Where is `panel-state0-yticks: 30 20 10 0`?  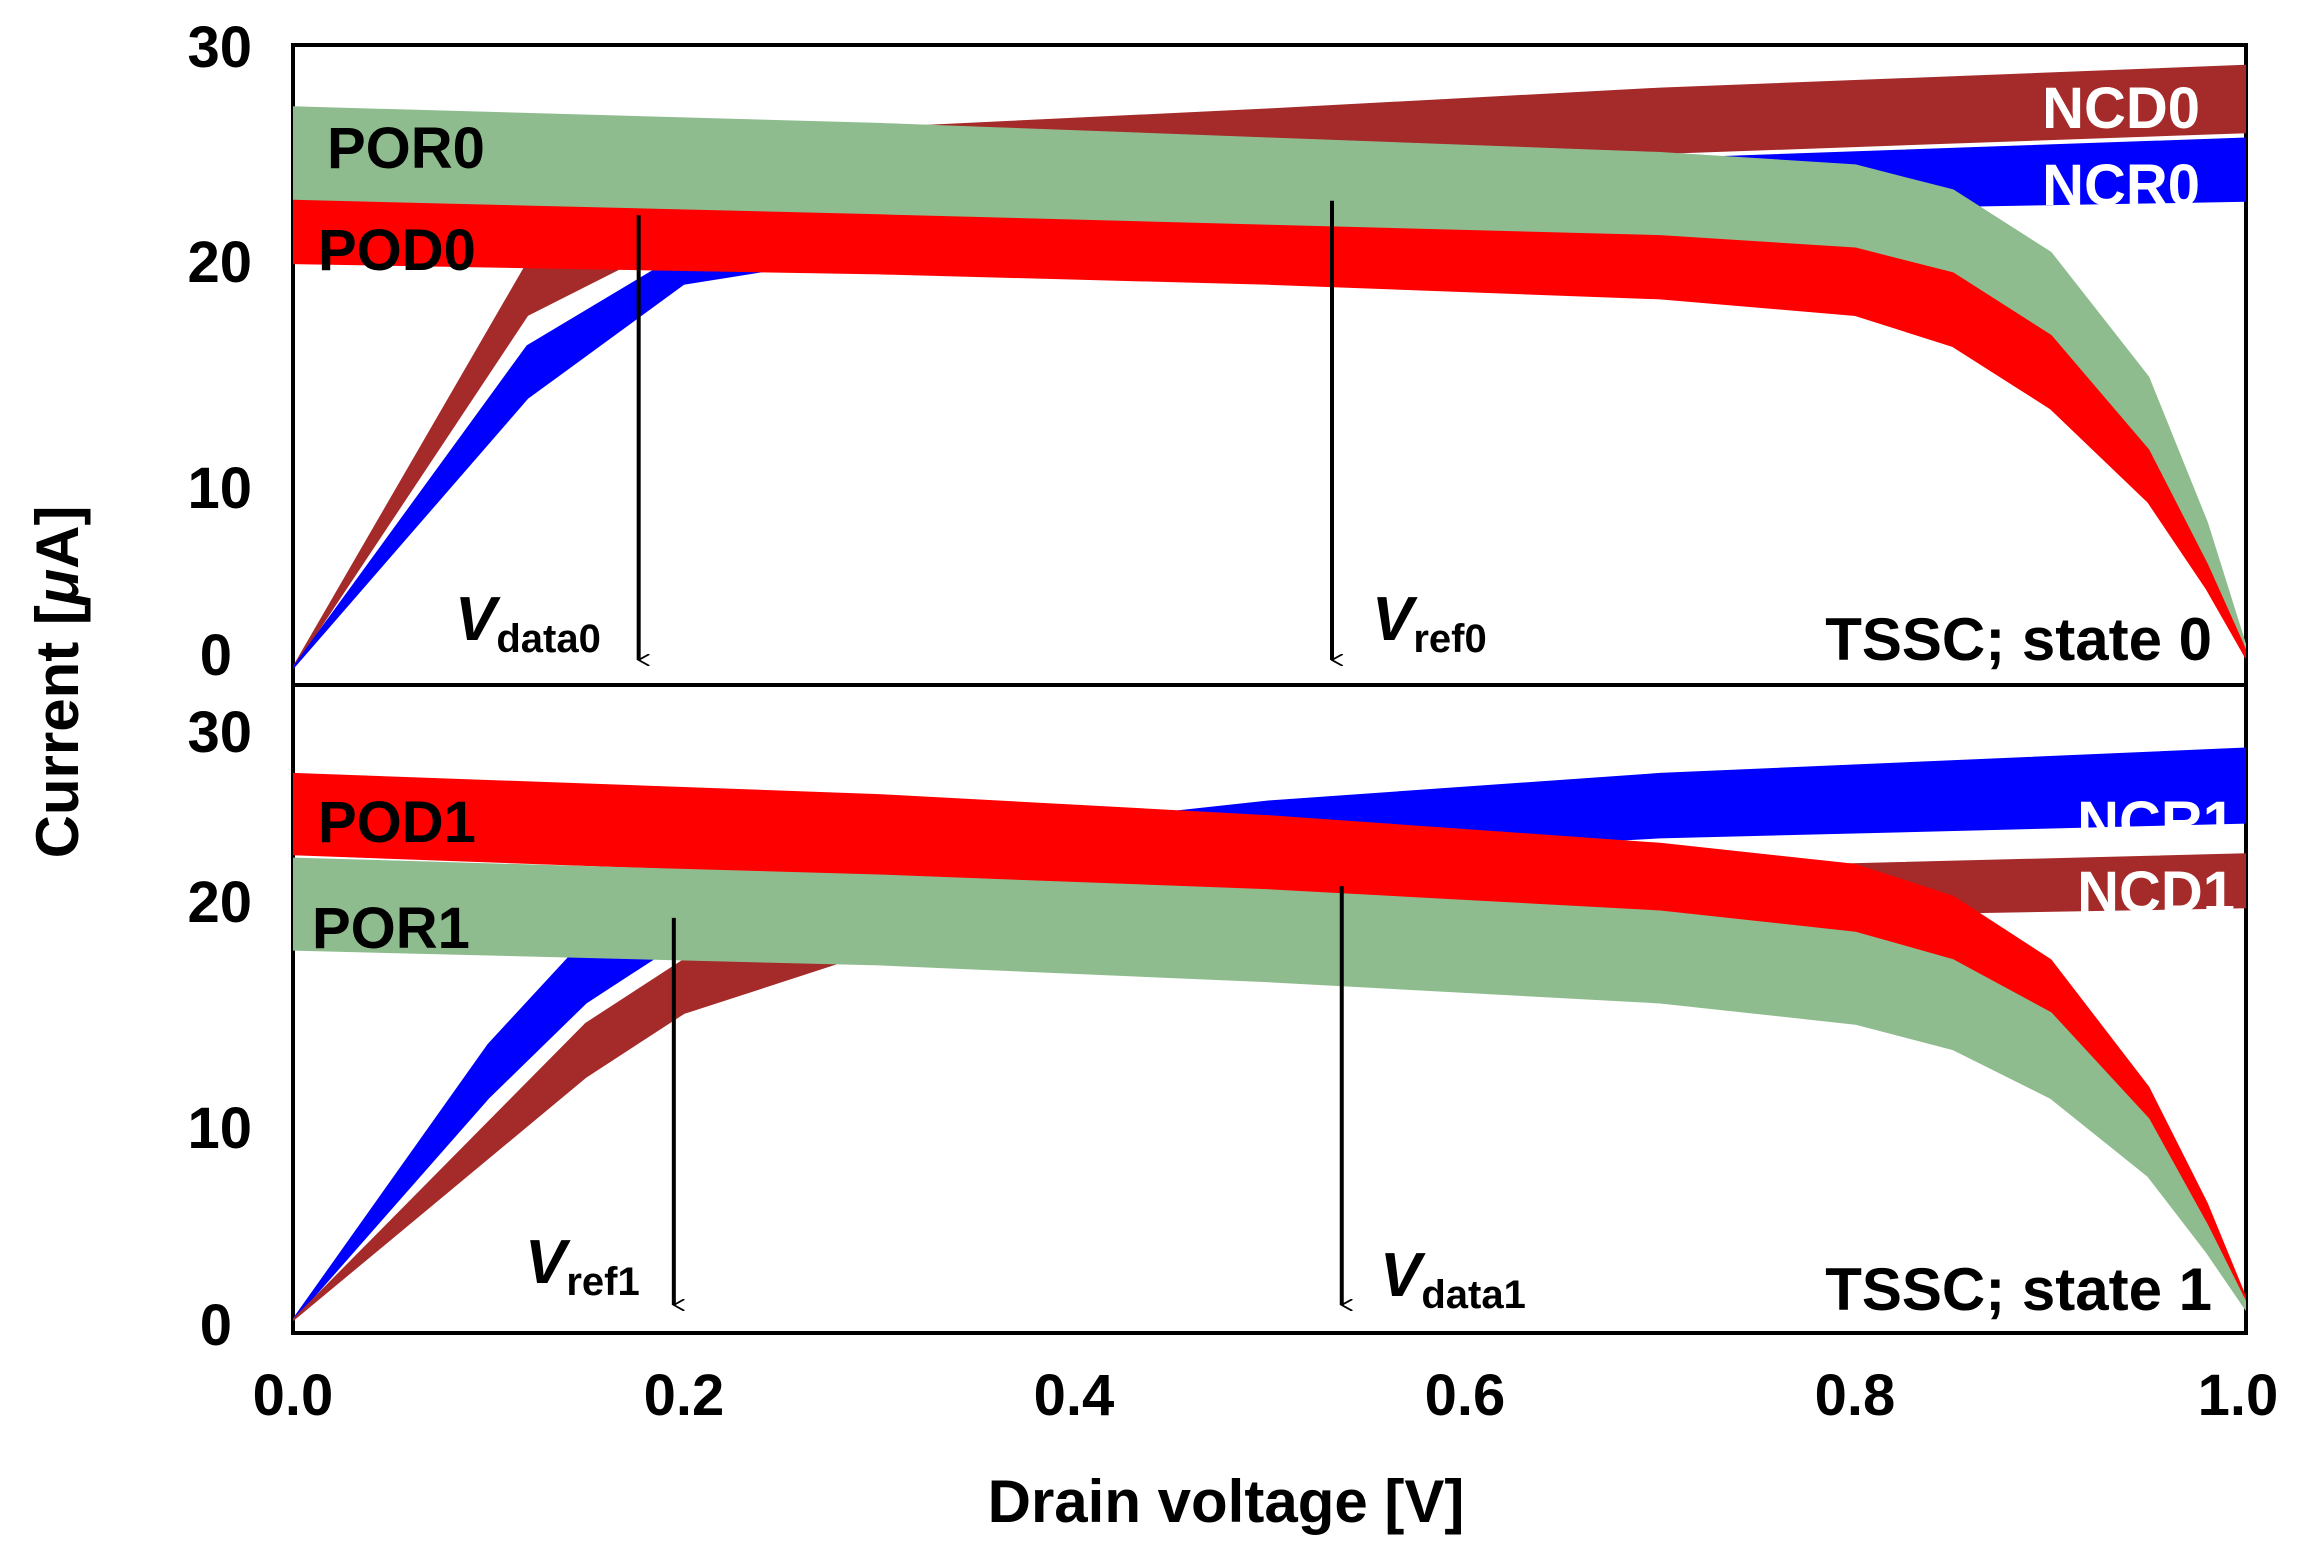 panel-state0-yticks: 30 20 10 0 is located at coordinates (219, 351).